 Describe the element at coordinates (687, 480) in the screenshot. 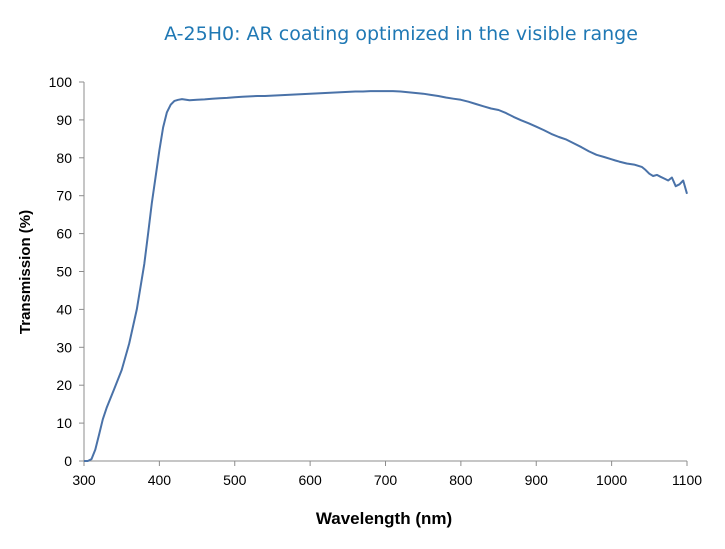

I see `x-tick-label: 1100` at that location.